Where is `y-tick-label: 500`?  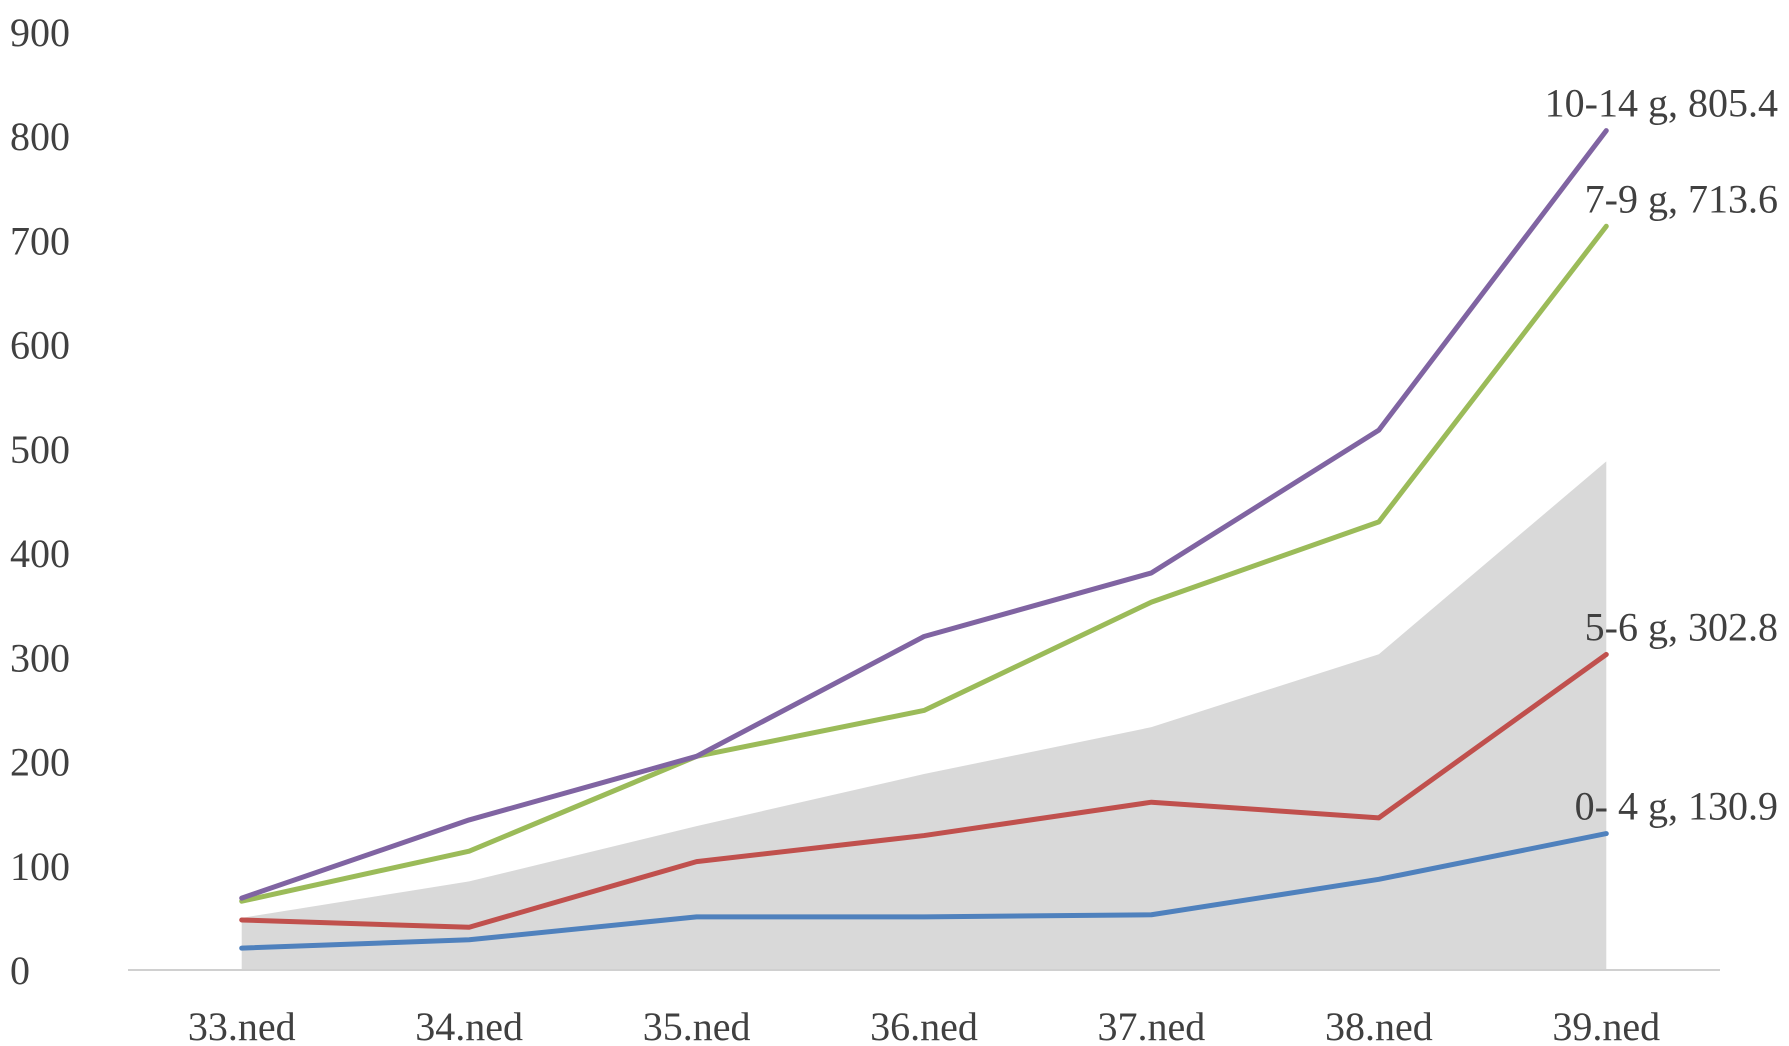 y-tick-label: 500 is located at coordinates (40, 449).